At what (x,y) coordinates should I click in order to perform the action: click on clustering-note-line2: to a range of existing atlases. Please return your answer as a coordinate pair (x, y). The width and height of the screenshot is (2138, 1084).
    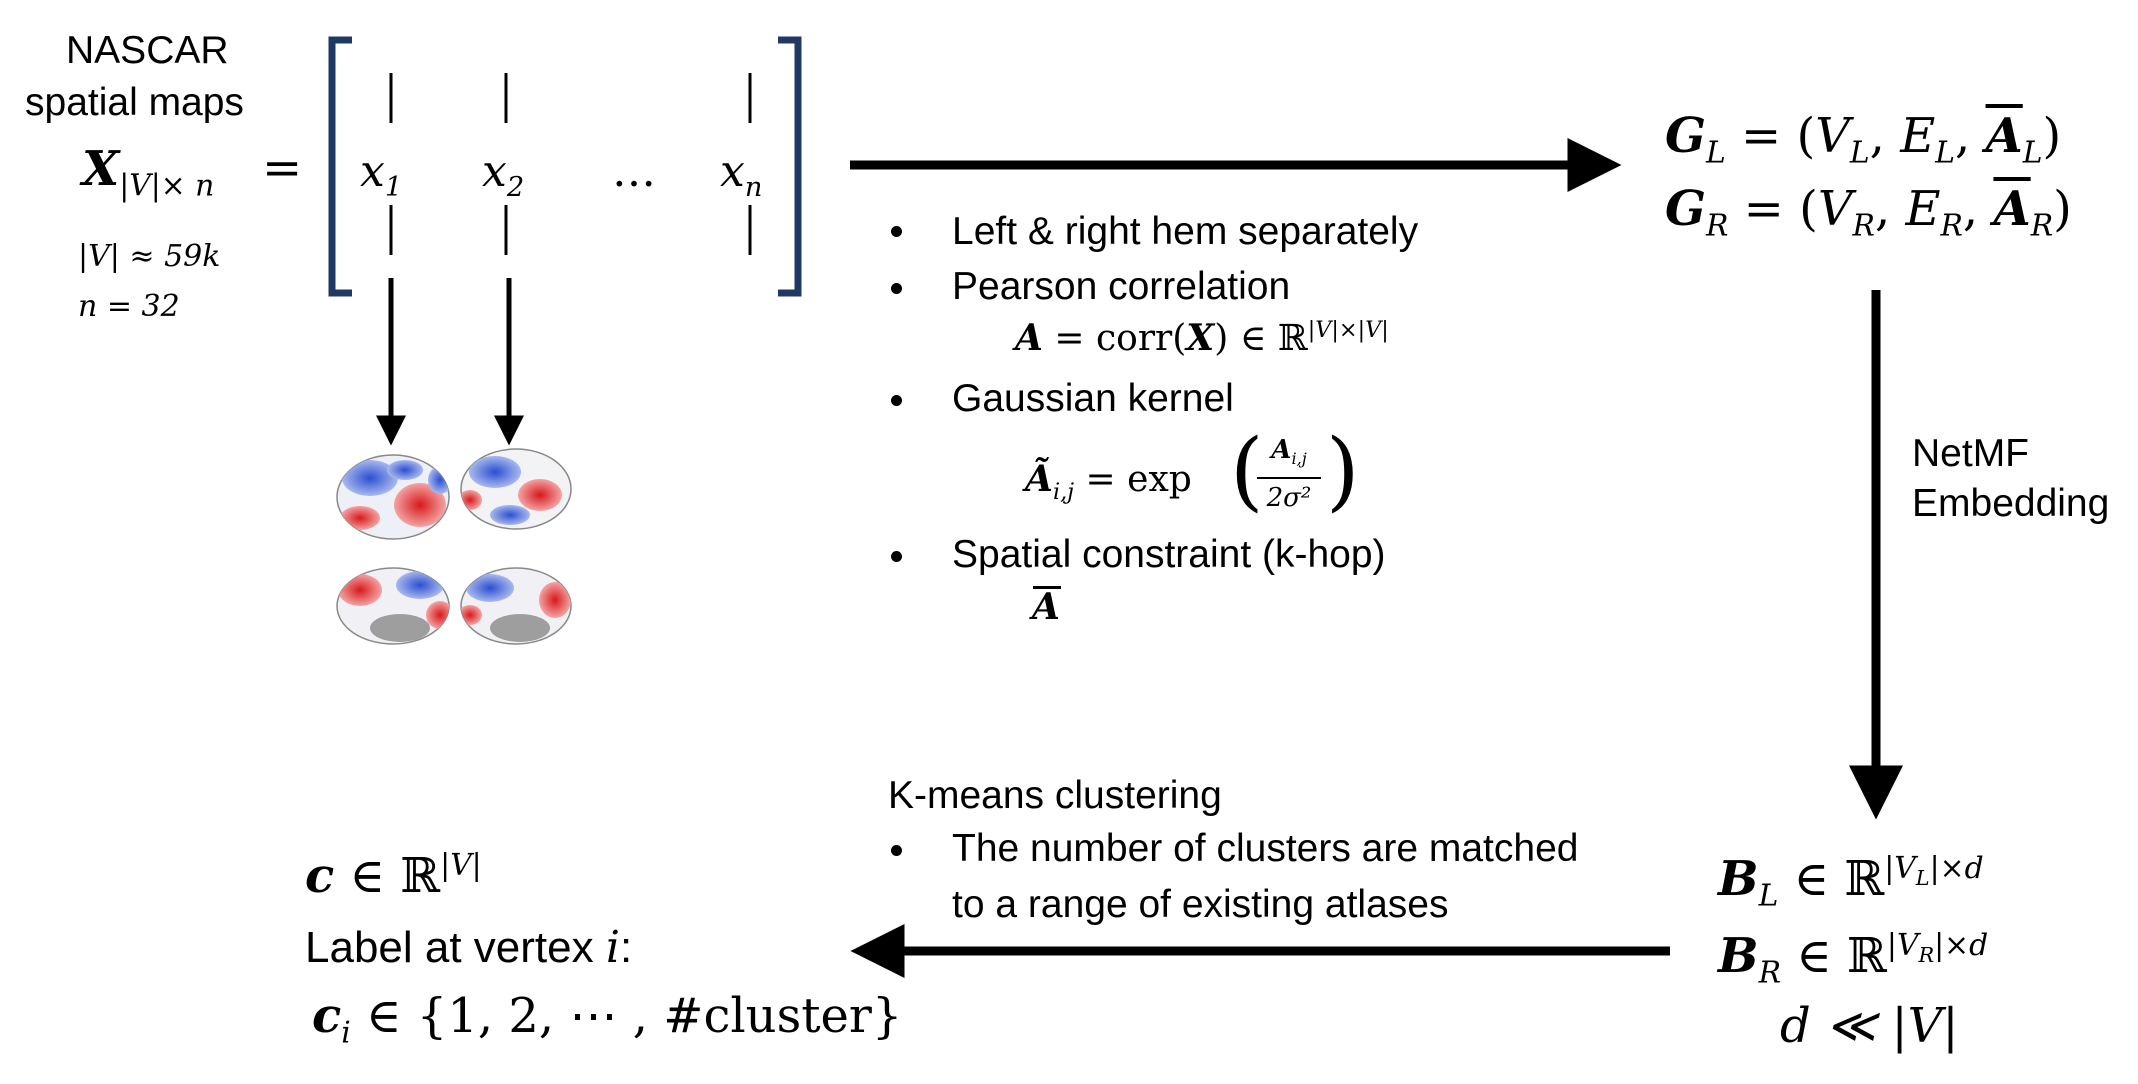
    Looking at the image, I should click on (1200, 904).